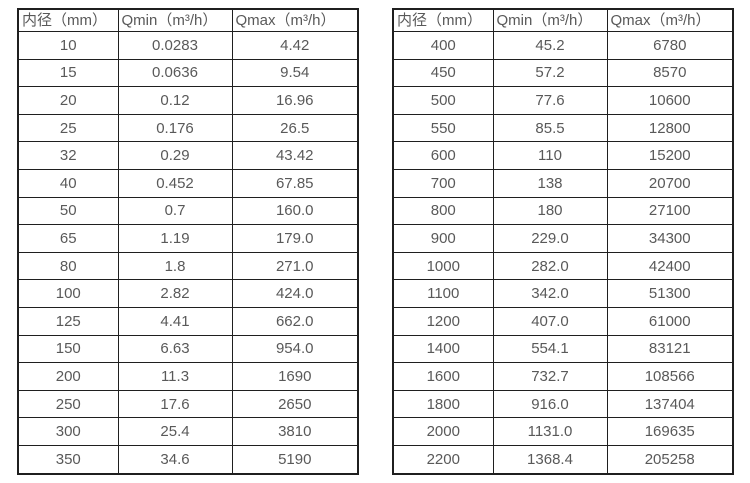 Image resolution: width=750 pixels, height=483 pixels. Describe the element at coordinates (563, 404) in the screenshot. I see `table-row: 1800 916.0 137404` at that location.